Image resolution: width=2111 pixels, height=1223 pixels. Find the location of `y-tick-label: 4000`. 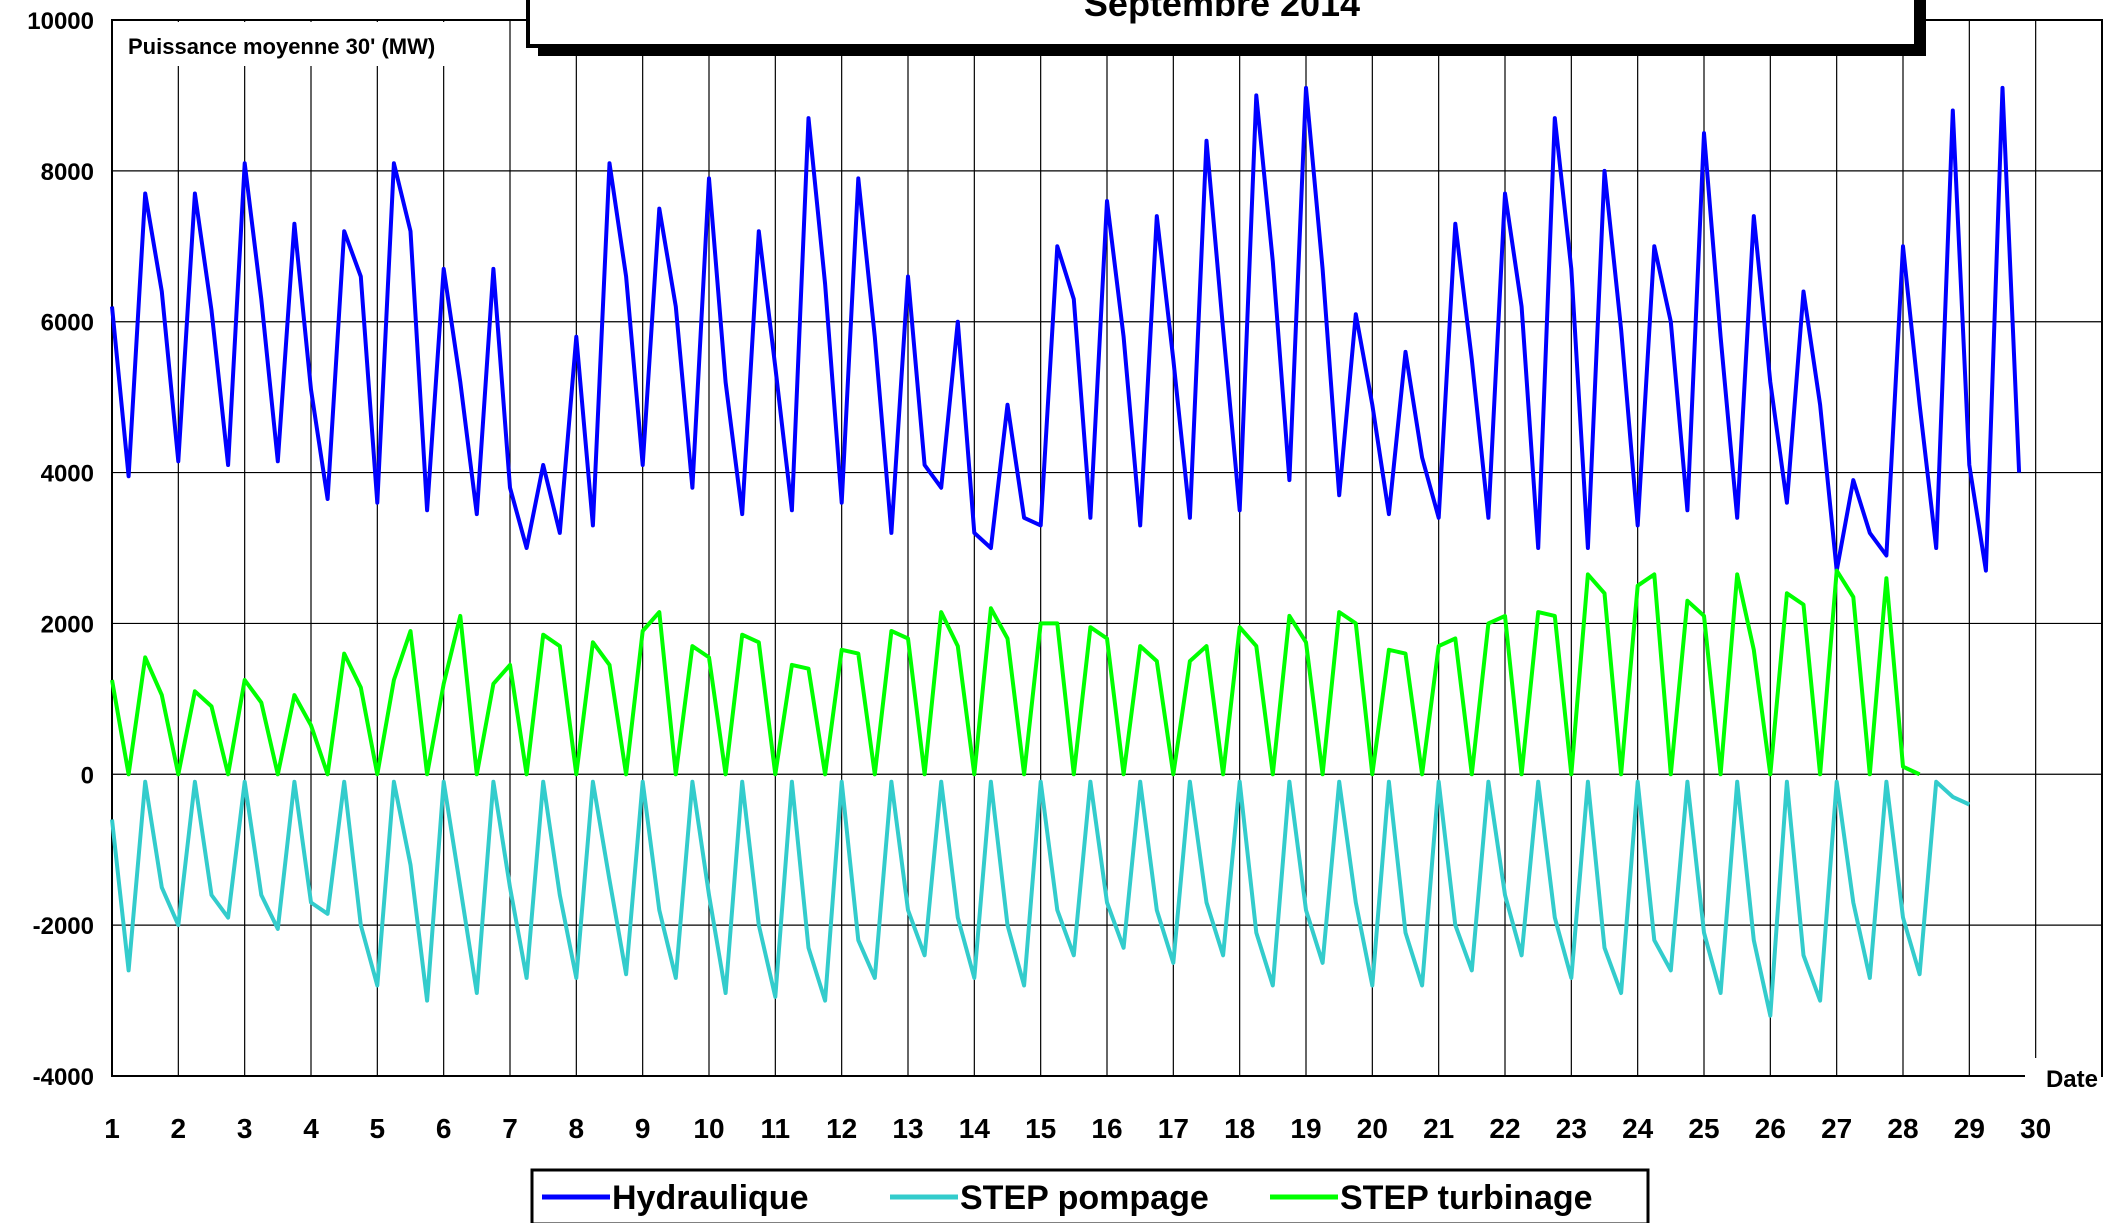

y-tick-label: 4000 is located at coordinates (67, 474).